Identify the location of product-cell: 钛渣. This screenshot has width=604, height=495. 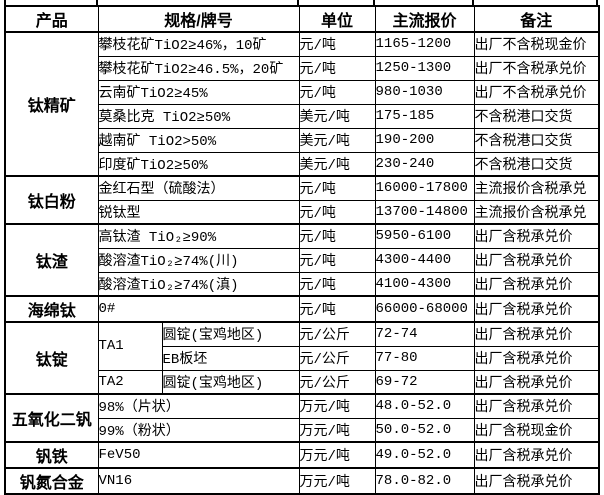
(51, 260).